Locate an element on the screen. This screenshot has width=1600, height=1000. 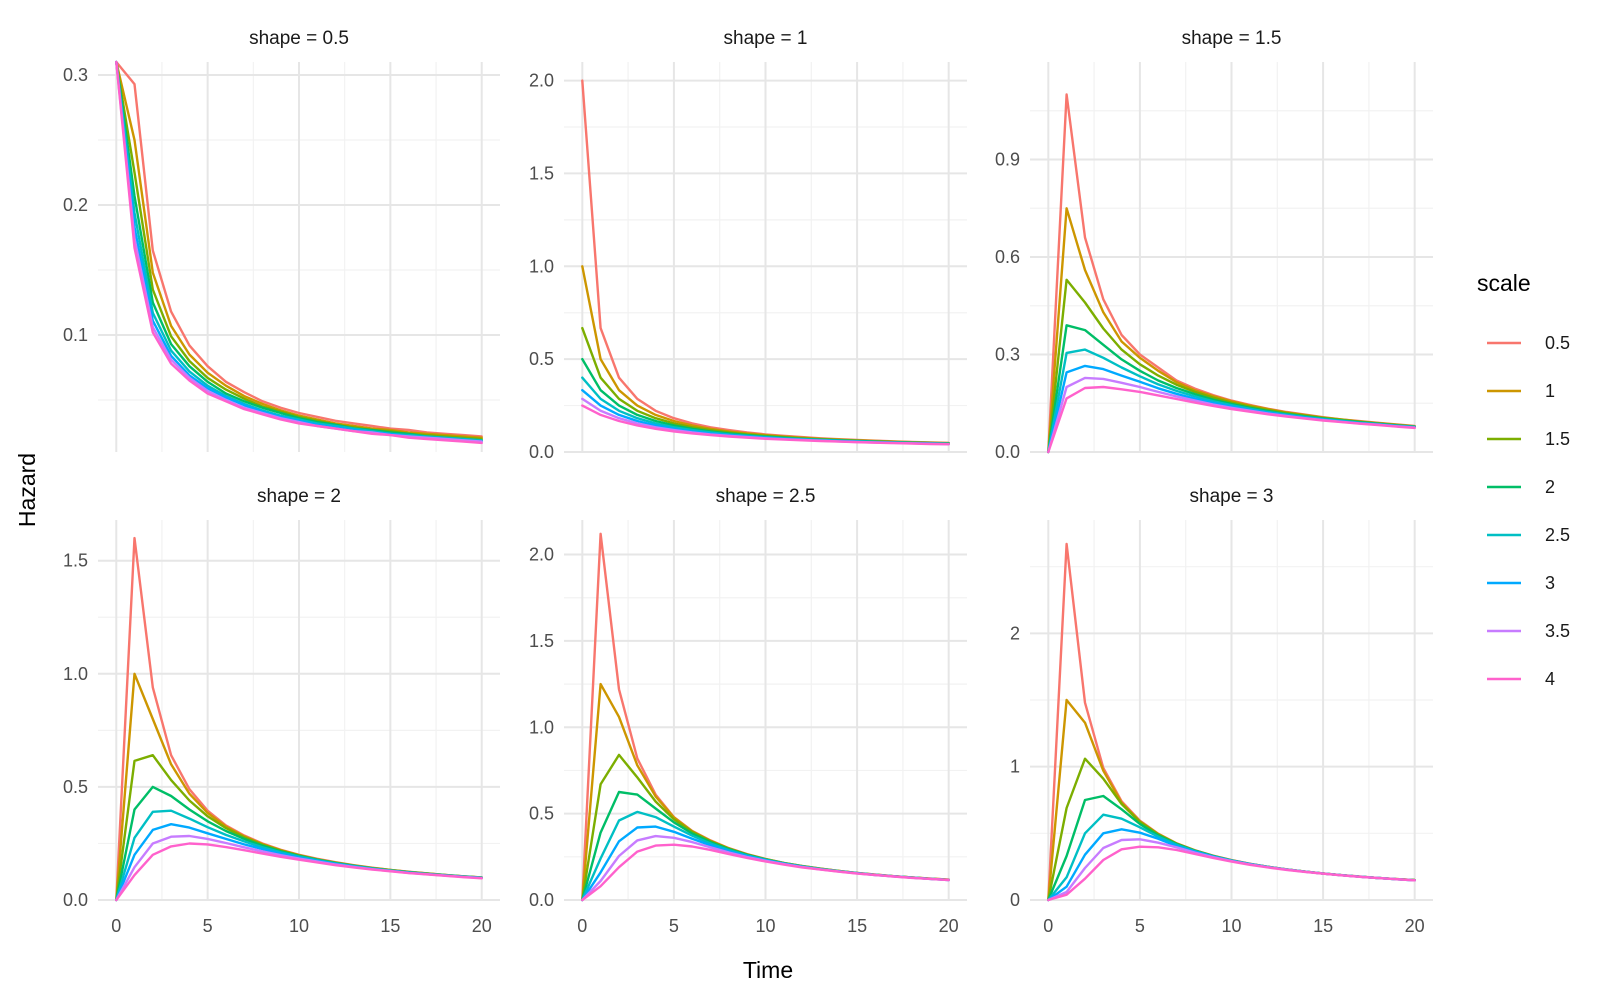
y-tick-label: 0 is located at coordinates (1015, 900).